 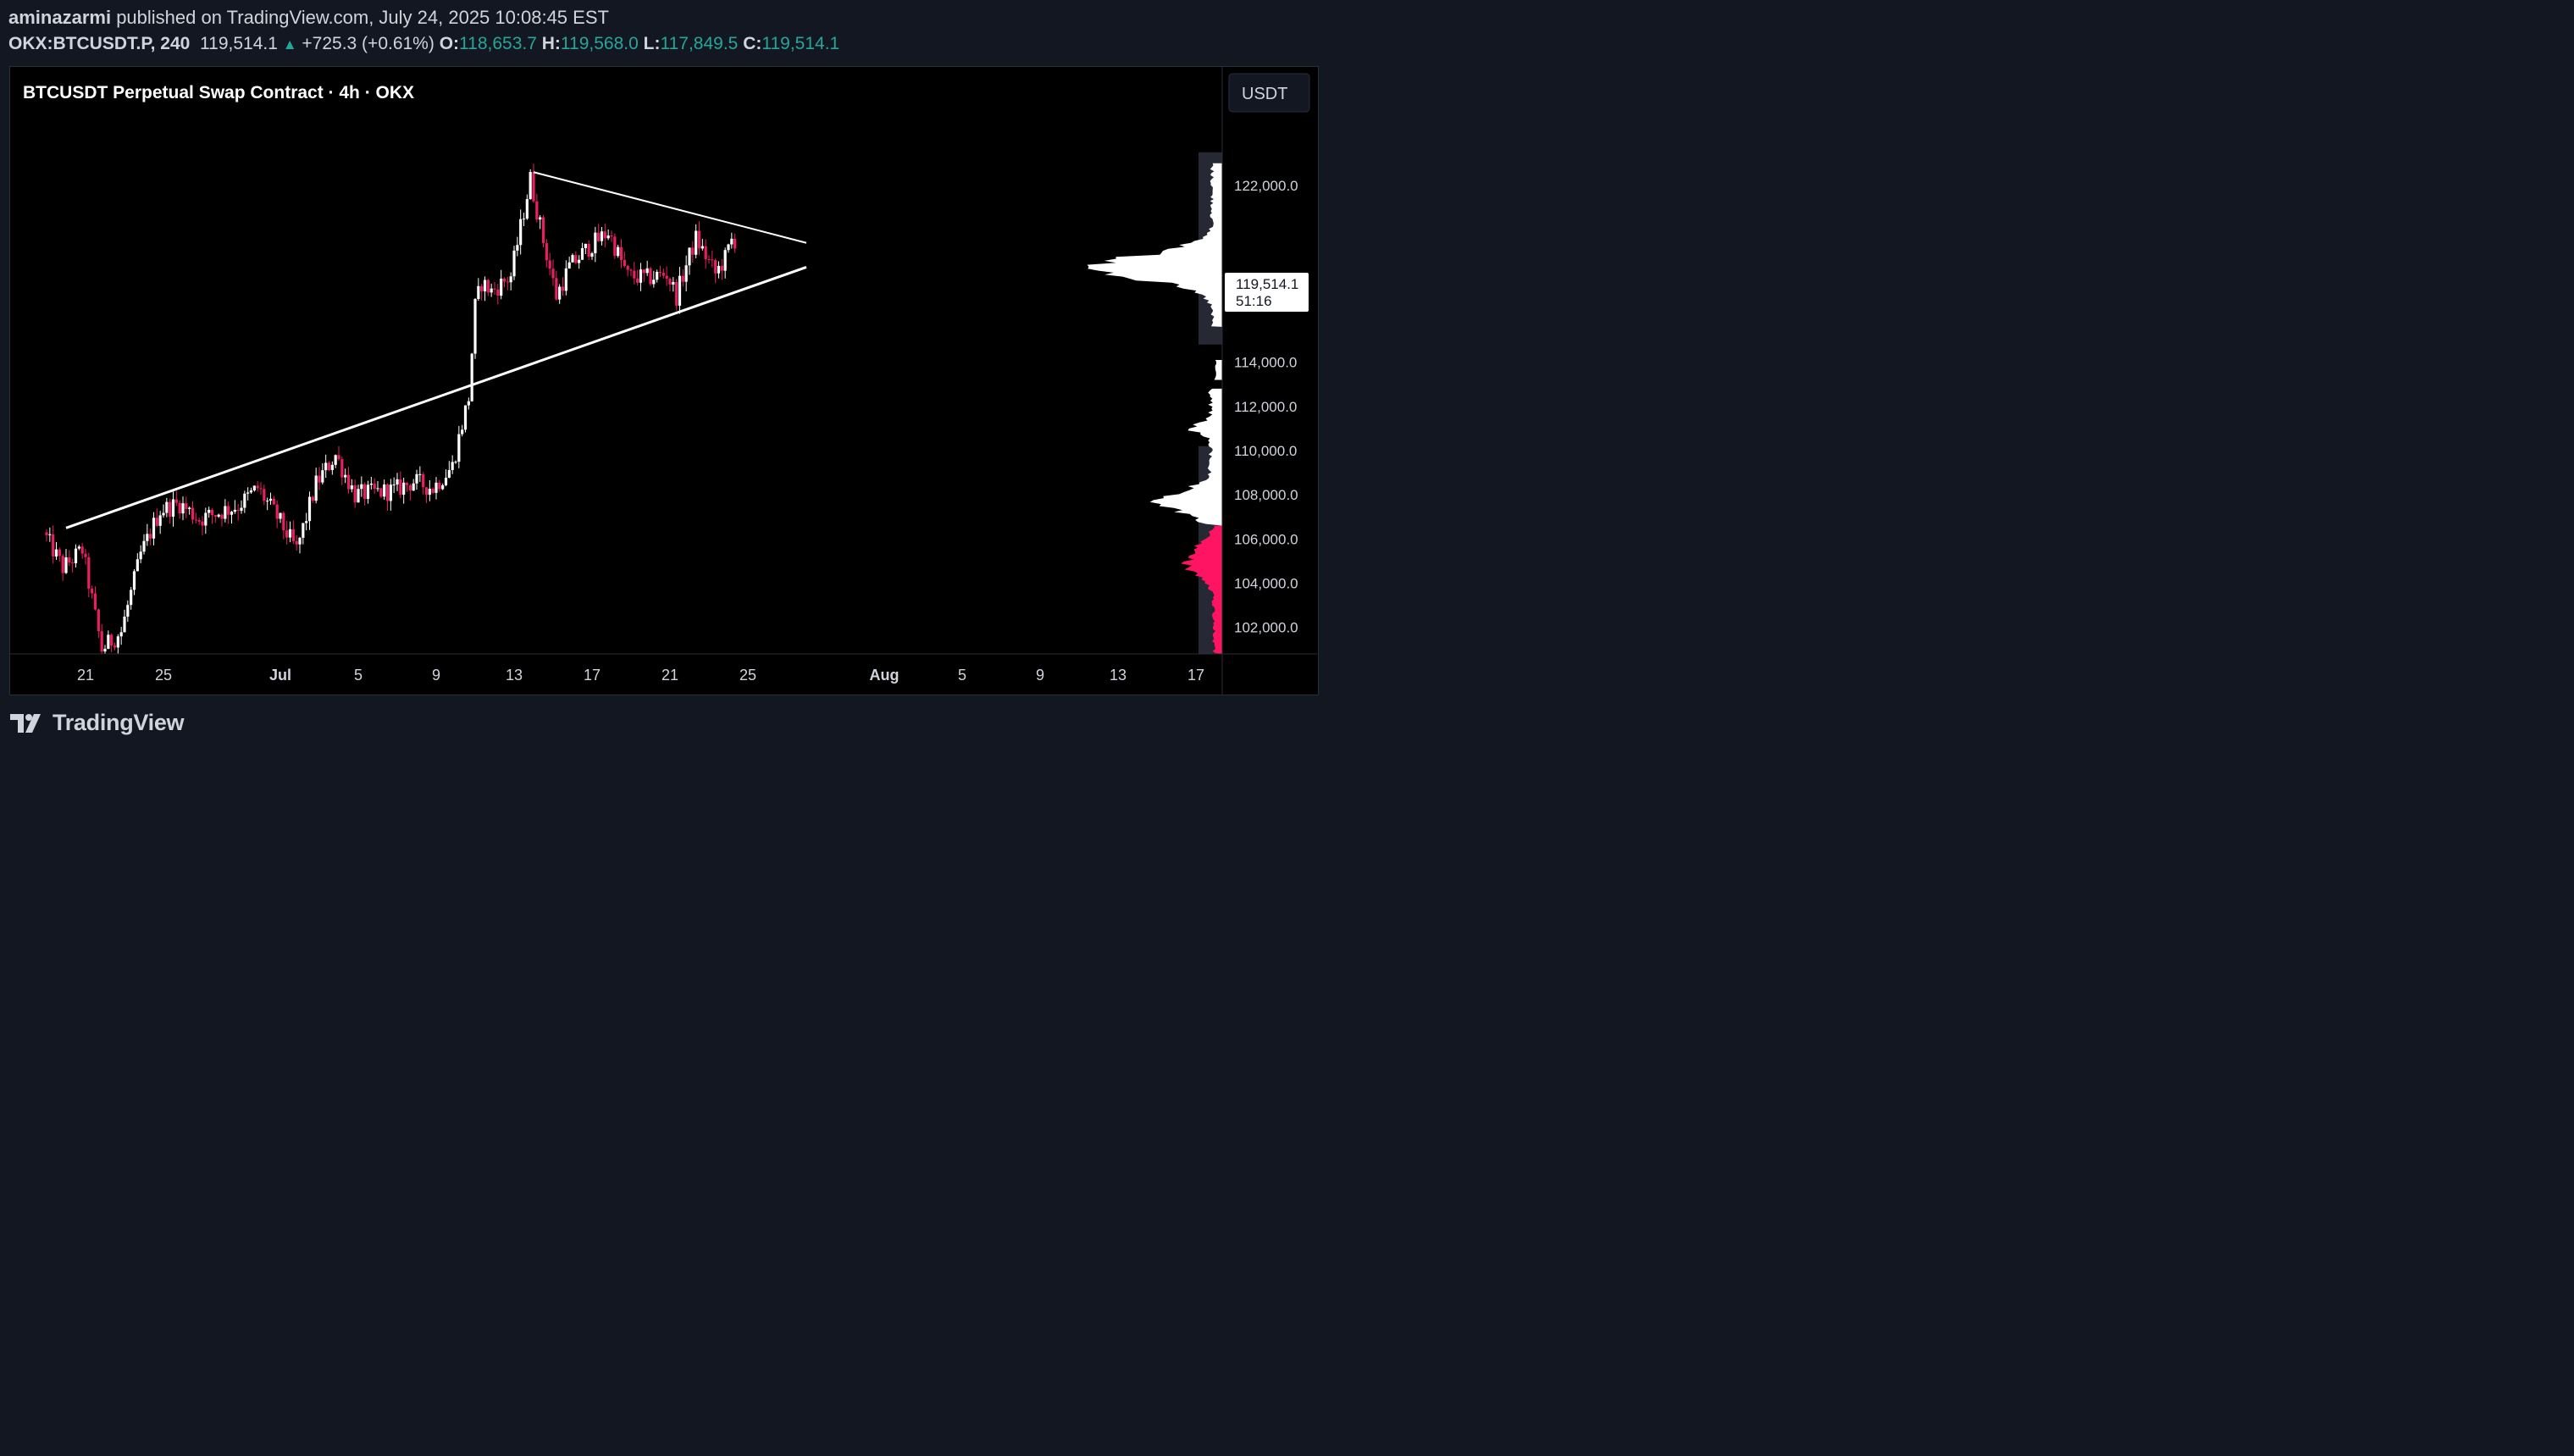 I want to click on y-tick-label: 112,000.0, so click(x=1266, y=407).